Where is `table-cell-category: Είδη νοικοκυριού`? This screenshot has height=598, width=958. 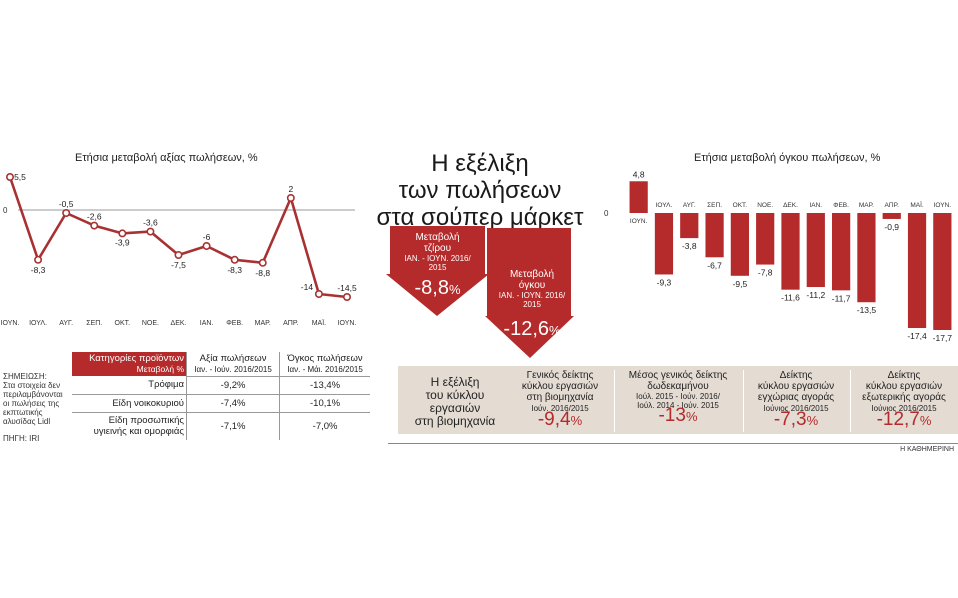 table-cell-category: Είδη νοικοκυριού is located at coordinates (129, 403).